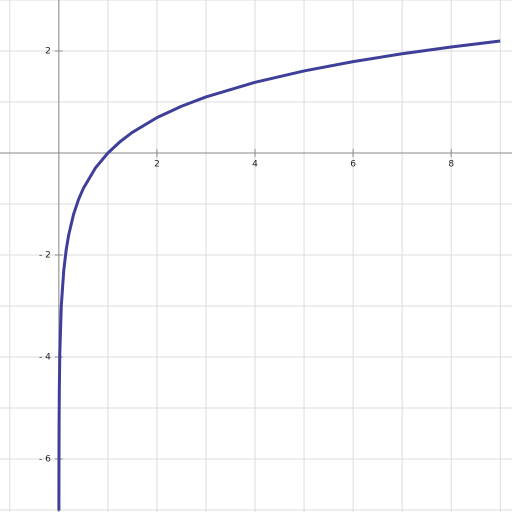 This screenshot has height=512, width=512. What do you see at coordinates (353, 164) in the screenshot?
I see `x-tick-label: 6` at bounding box center [353, 164].